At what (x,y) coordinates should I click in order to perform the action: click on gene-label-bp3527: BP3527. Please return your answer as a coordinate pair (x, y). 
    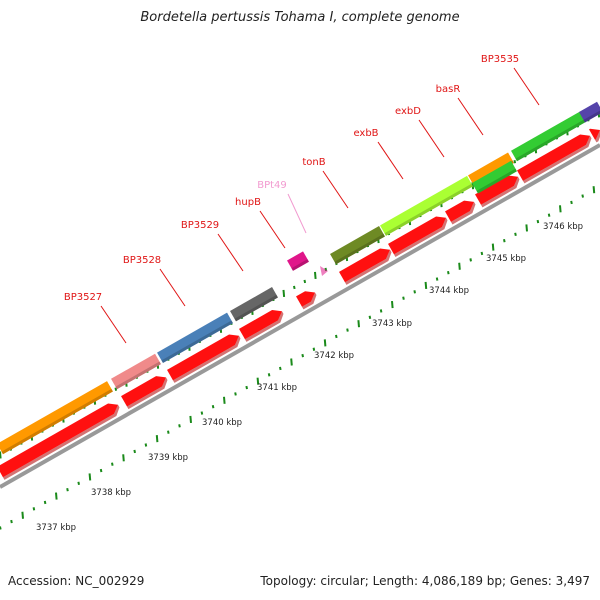
    Looking at the image, I should click on (83, 297).